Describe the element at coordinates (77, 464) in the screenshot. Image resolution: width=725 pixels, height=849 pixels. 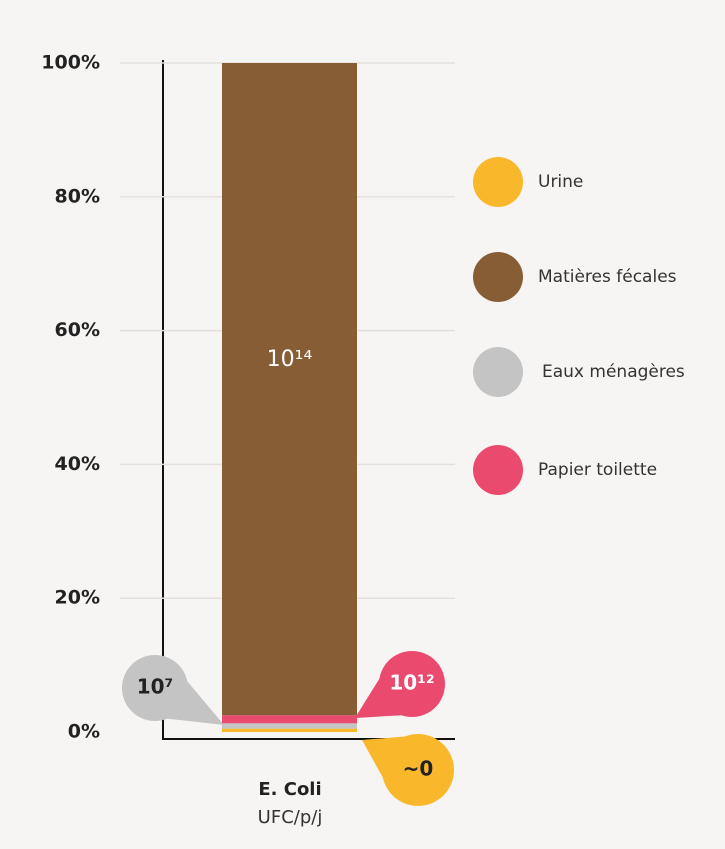
I see `y-tick-label: 40%` at that location.